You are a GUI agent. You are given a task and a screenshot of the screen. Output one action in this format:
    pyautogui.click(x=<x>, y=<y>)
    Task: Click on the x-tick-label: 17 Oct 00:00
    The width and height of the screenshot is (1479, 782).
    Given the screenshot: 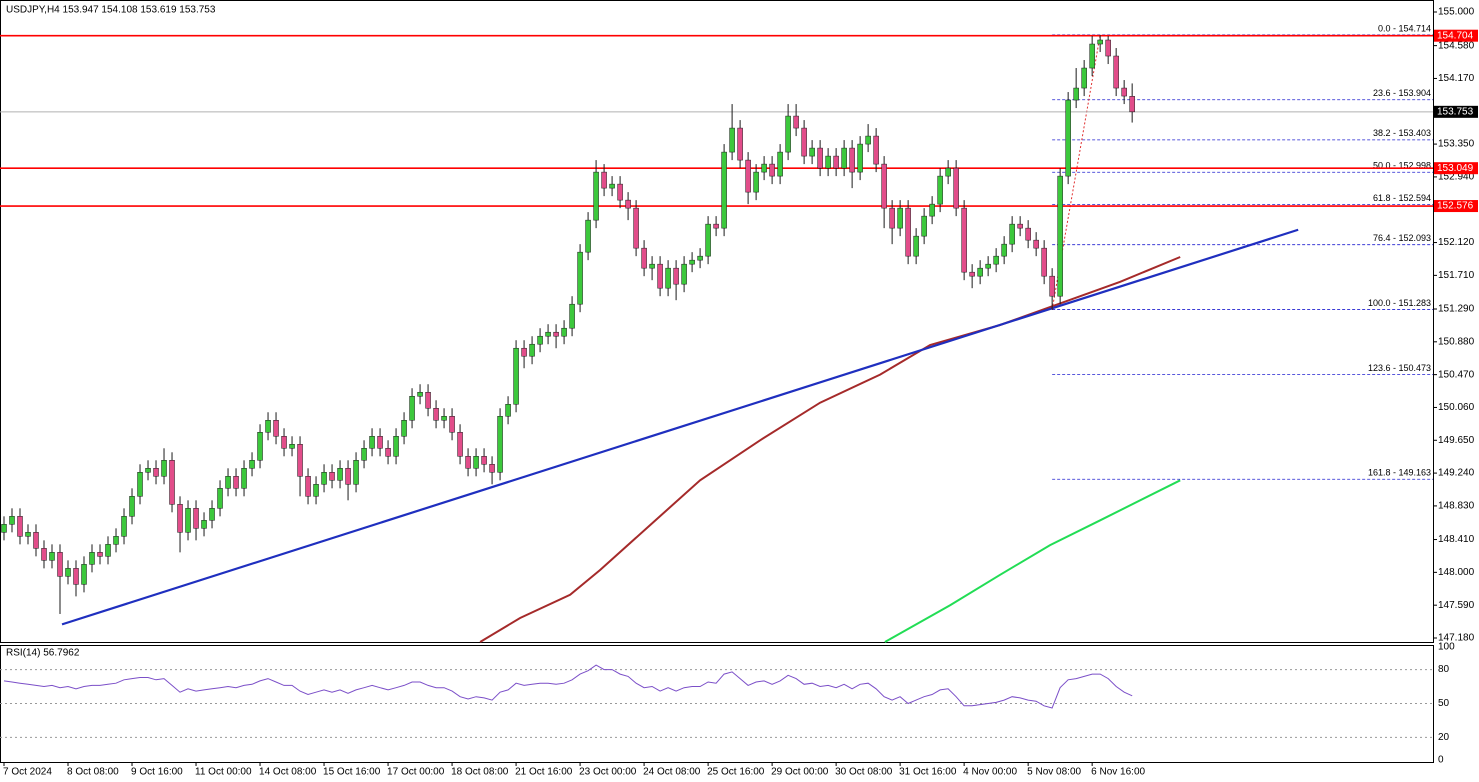 What is the action you would take?
    pyautogui.click(x=416, y=772)
    